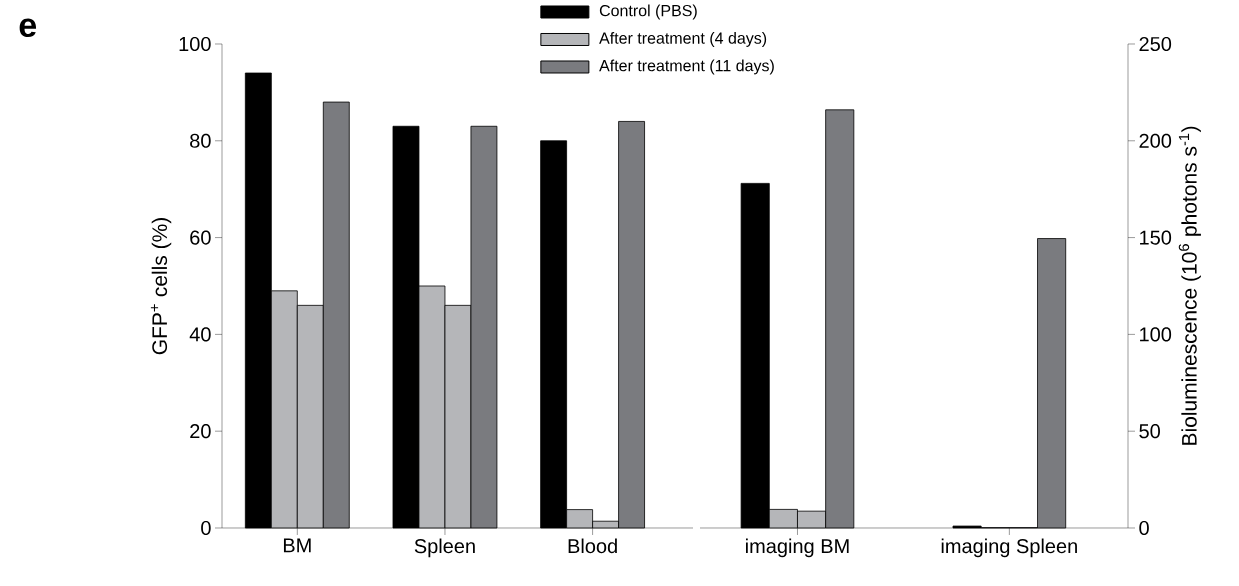 Image resolution: width=1239 pixels, height=586 pixels. What do you see at coordinates (592, 546) in the screenshot?
I see `x-tick-label: Blood` at bounding box center [592, 546].